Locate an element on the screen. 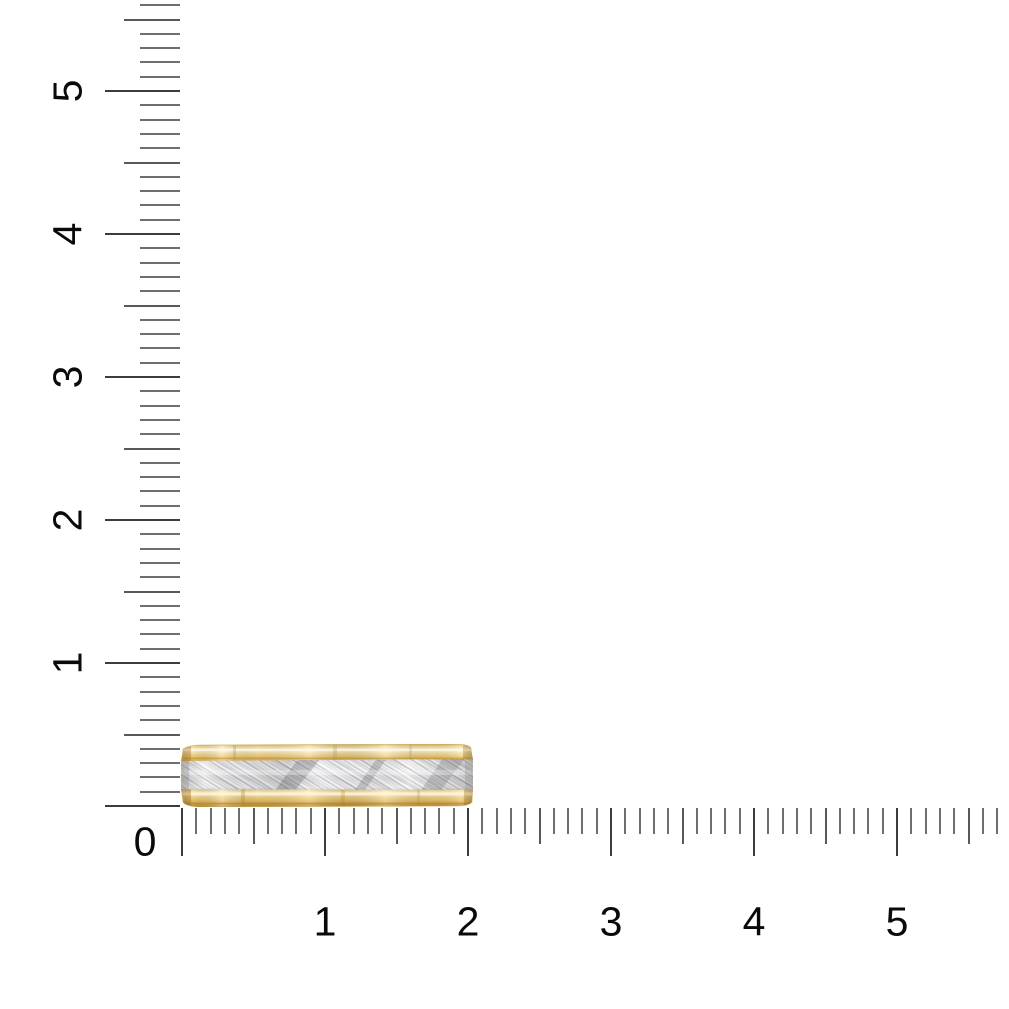 This screenshot has height=1009, width=1009. vertical-tick-0.5 is located at coordinates (152, 734).